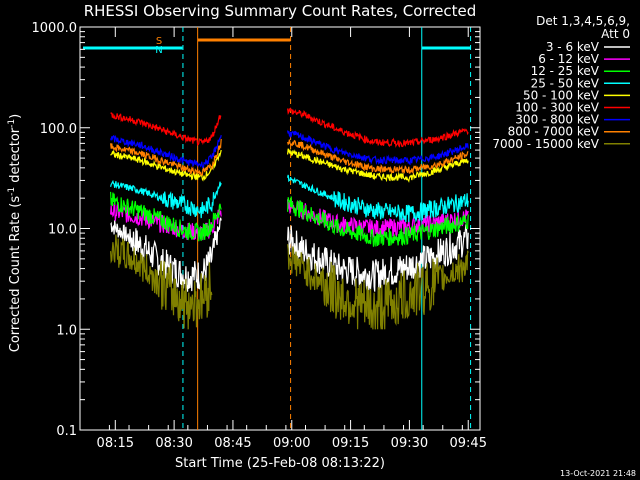  Describe the element at coordinates (55, 28) in the screenshot. I see `y-tick-label: 1000.0` at that location.